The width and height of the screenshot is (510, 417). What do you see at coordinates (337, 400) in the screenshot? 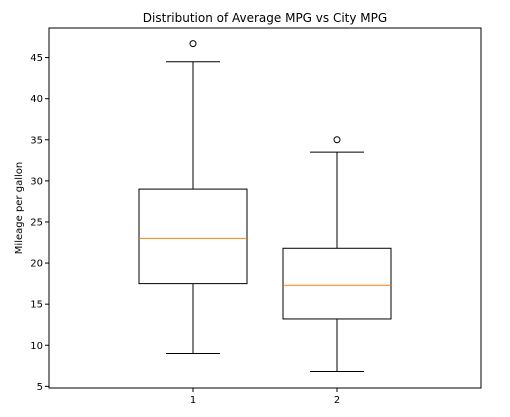
I see `x-tick-label: 2` at bounding box center [337, 400].